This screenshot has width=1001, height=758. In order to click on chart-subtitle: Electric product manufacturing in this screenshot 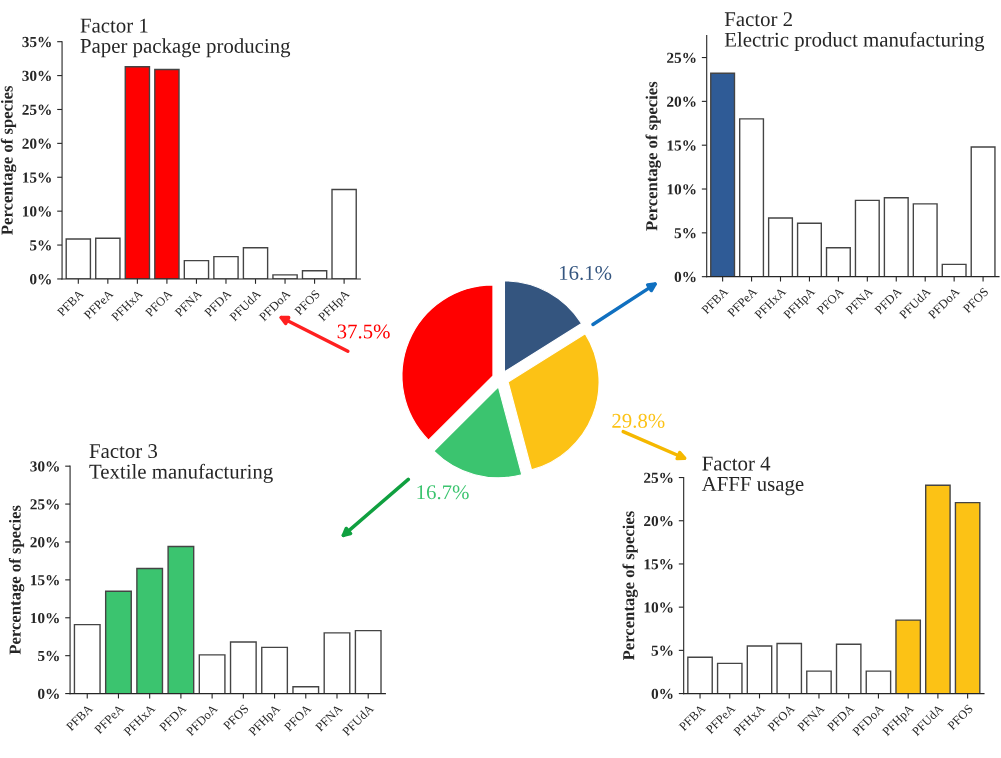, I will do `click(854, 41)`.